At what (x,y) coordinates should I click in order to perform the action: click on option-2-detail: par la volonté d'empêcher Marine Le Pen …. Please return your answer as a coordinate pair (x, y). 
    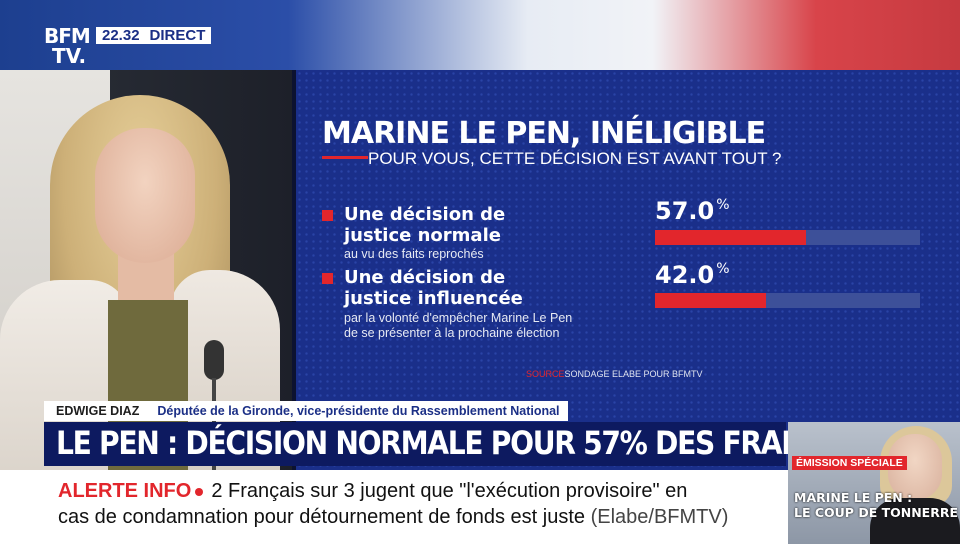
    Looking at the image, I should click on (484, 326).